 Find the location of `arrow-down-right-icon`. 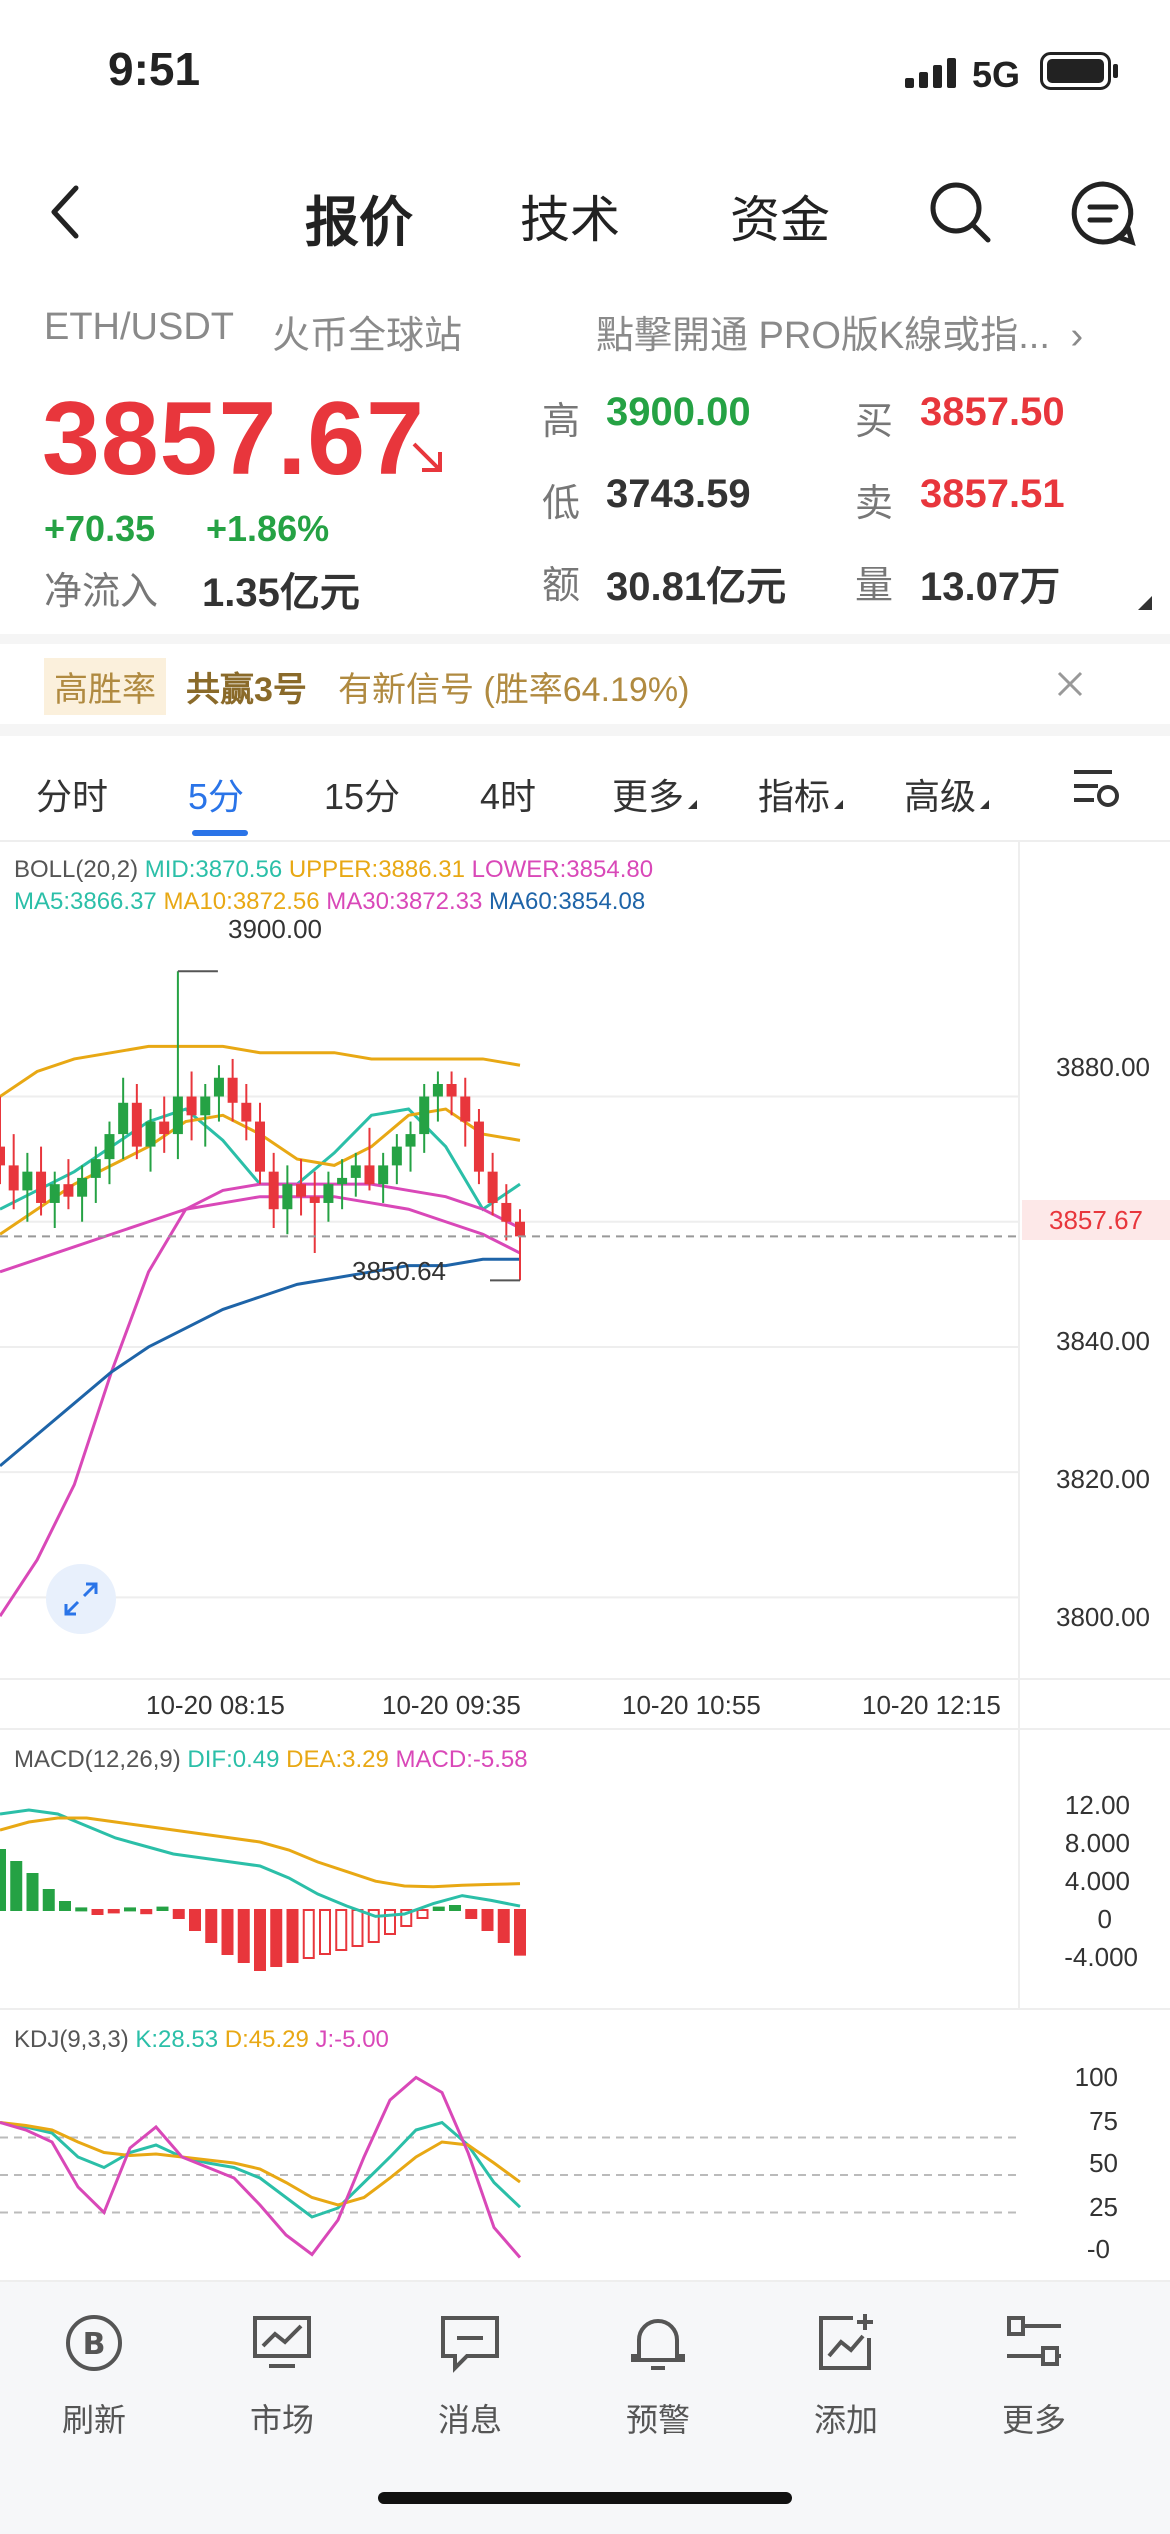

arrow-down-right-icon is located at coordinates (427, 457).